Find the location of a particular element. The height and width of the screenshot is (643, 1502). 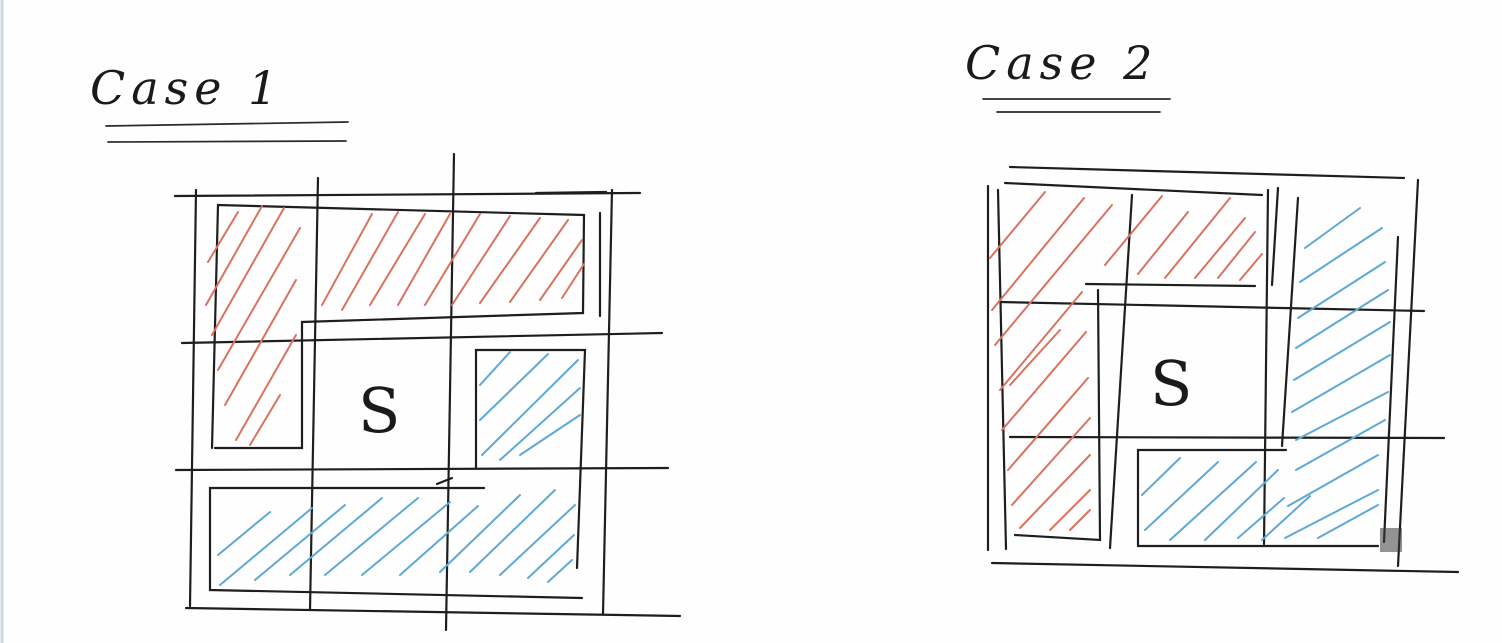

case2-blue-hatching is located at coordinates (1266, 374).